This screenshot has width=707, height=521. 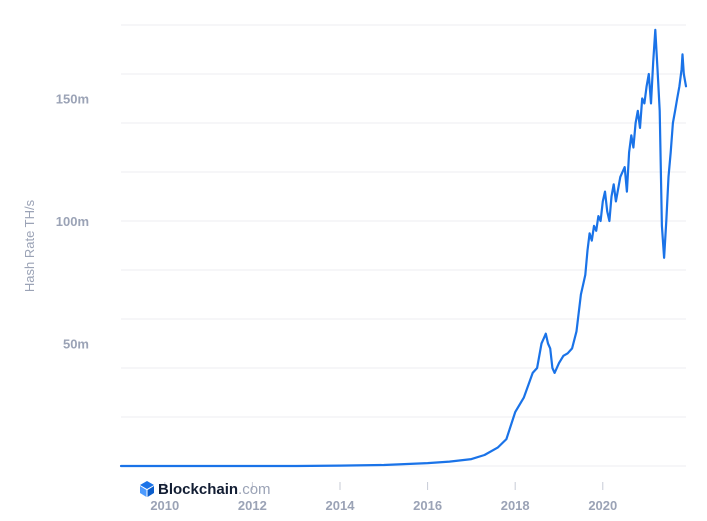 I want to click on brand-name: Blockchain, so click(x=198, y=489).